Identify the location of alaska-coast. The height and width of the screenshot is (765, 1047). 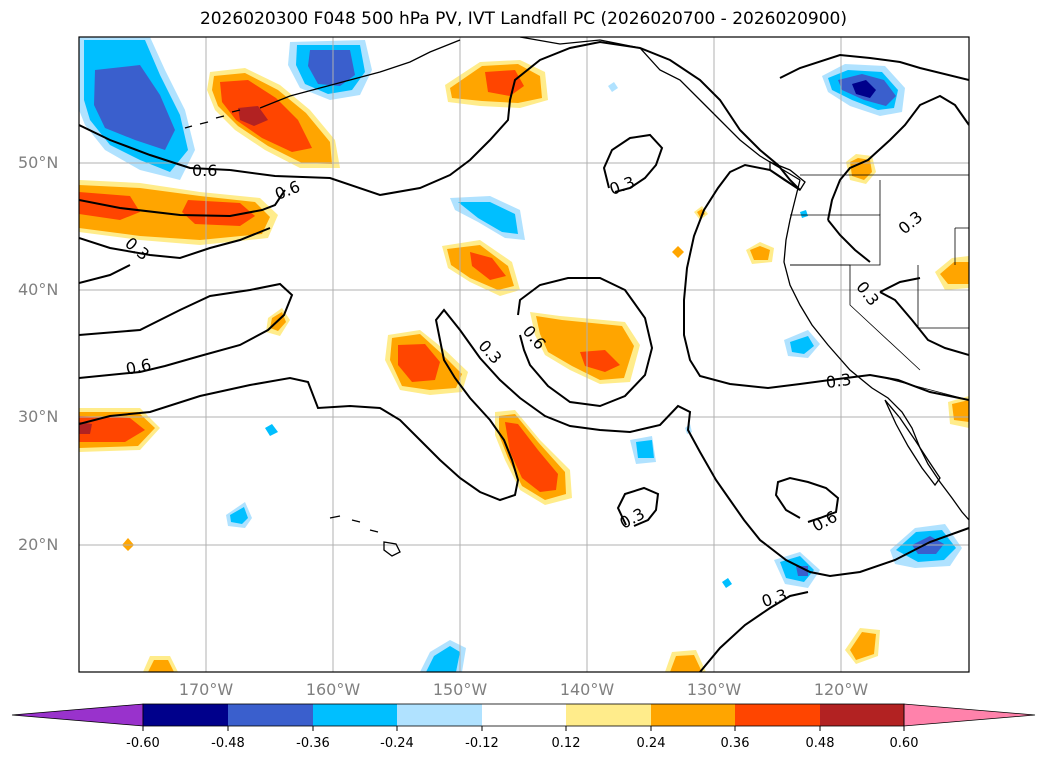
(530, 109).